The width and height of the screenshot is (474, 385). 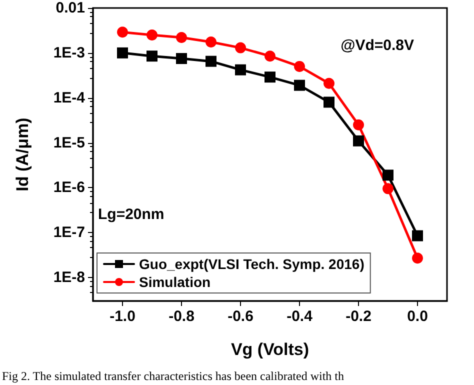 What do you see at coordinates (241, 316) in the screenshot?
I see `x-tick-label: -0.6` at bounding box center [241, 316].